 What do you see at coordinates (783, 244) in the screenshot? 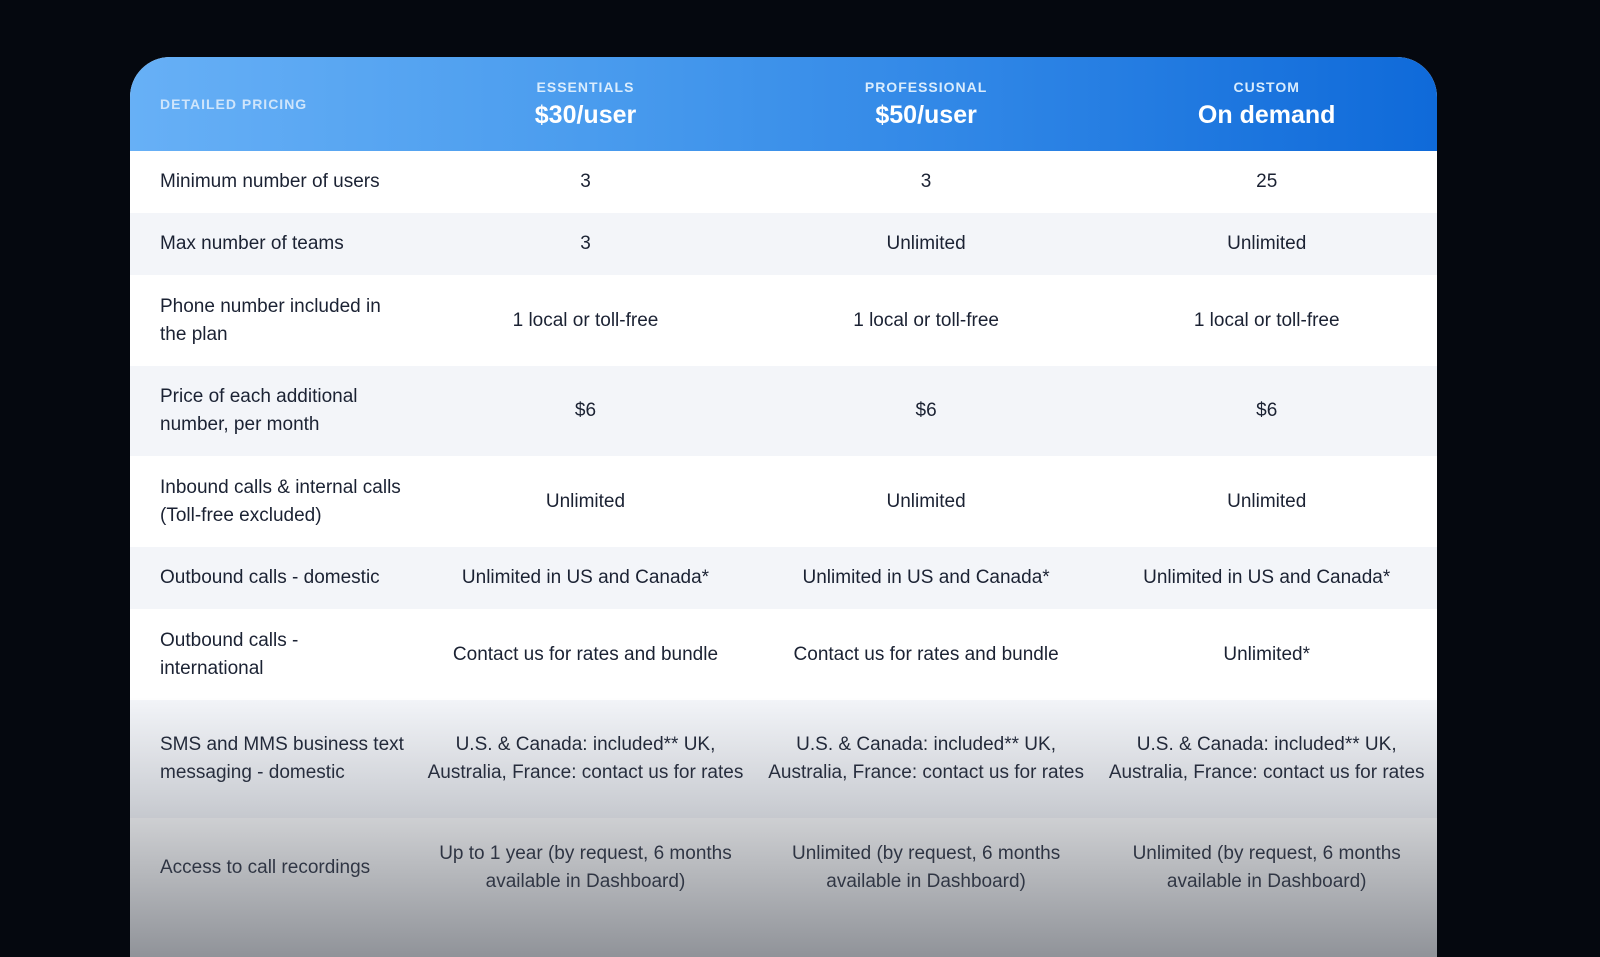
I see `table-row: Max number of teams 3 Unlimited Unlimited` at bounding box center [783, 244].